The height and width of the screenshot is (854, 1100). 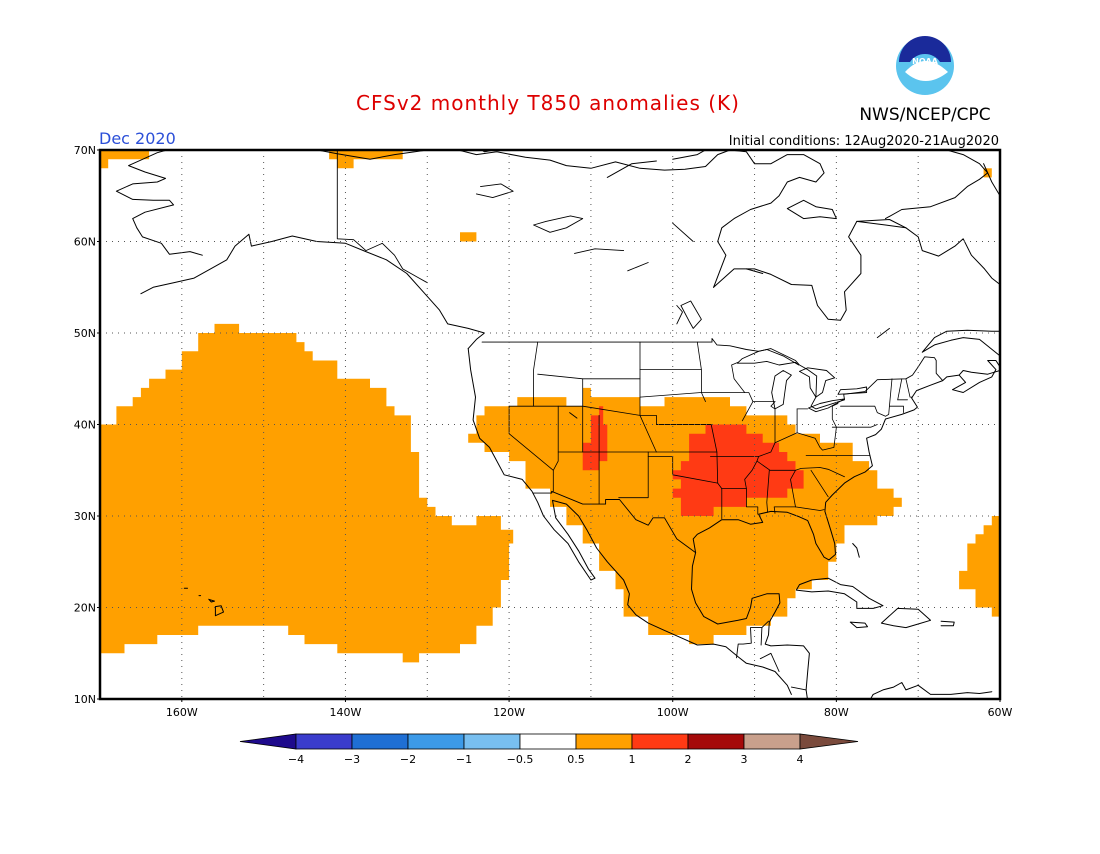 I want to click on anomaly-region-0.5-1-7, so click(x=979, y=566).